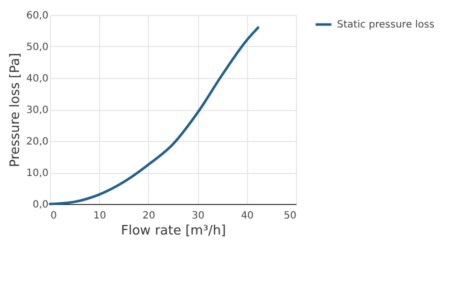  What do you see at coordinates (247, 216) in the screenshot?
I see `x-tick-label: 40` at bounding box center [247, 216].